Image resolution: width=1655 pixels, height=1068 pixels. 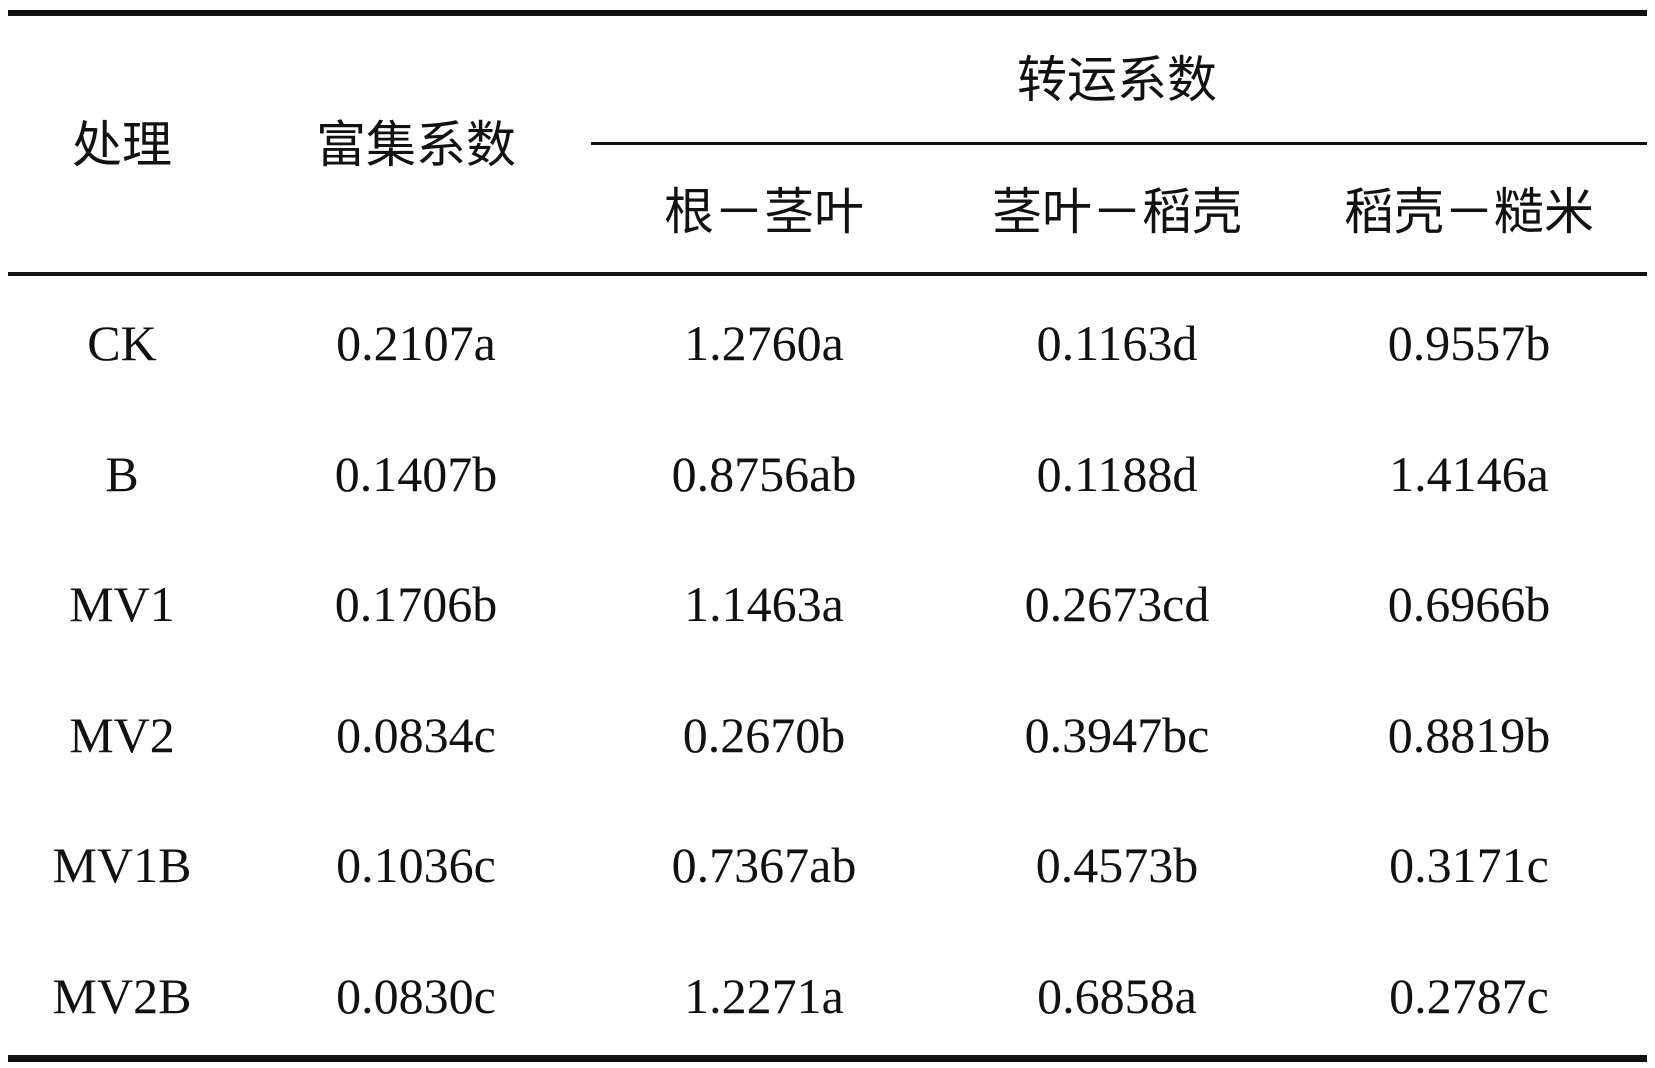 I want to click on cell: 1.2271a, so click(x=764, y=995).